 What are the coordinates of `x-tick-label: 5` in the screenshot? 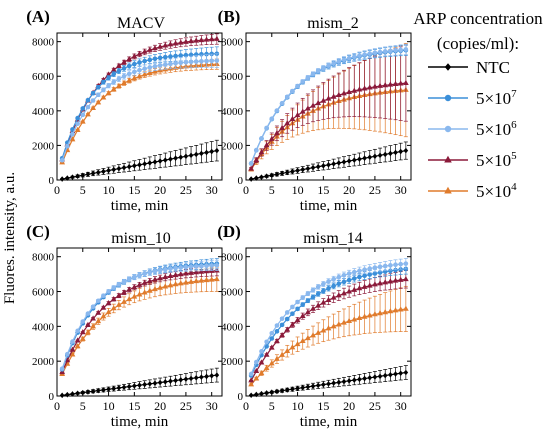 It's located at (83, 406).